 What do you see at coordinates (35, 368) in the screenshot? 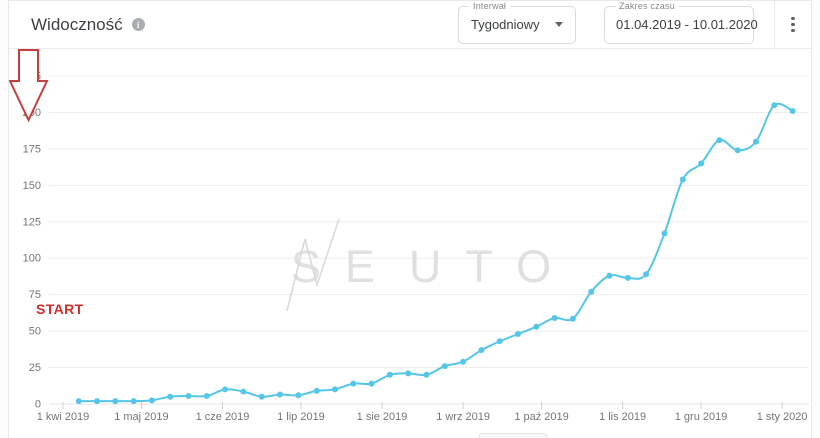
I see `y-axis-label: 25` at bounding box center [35, 368].